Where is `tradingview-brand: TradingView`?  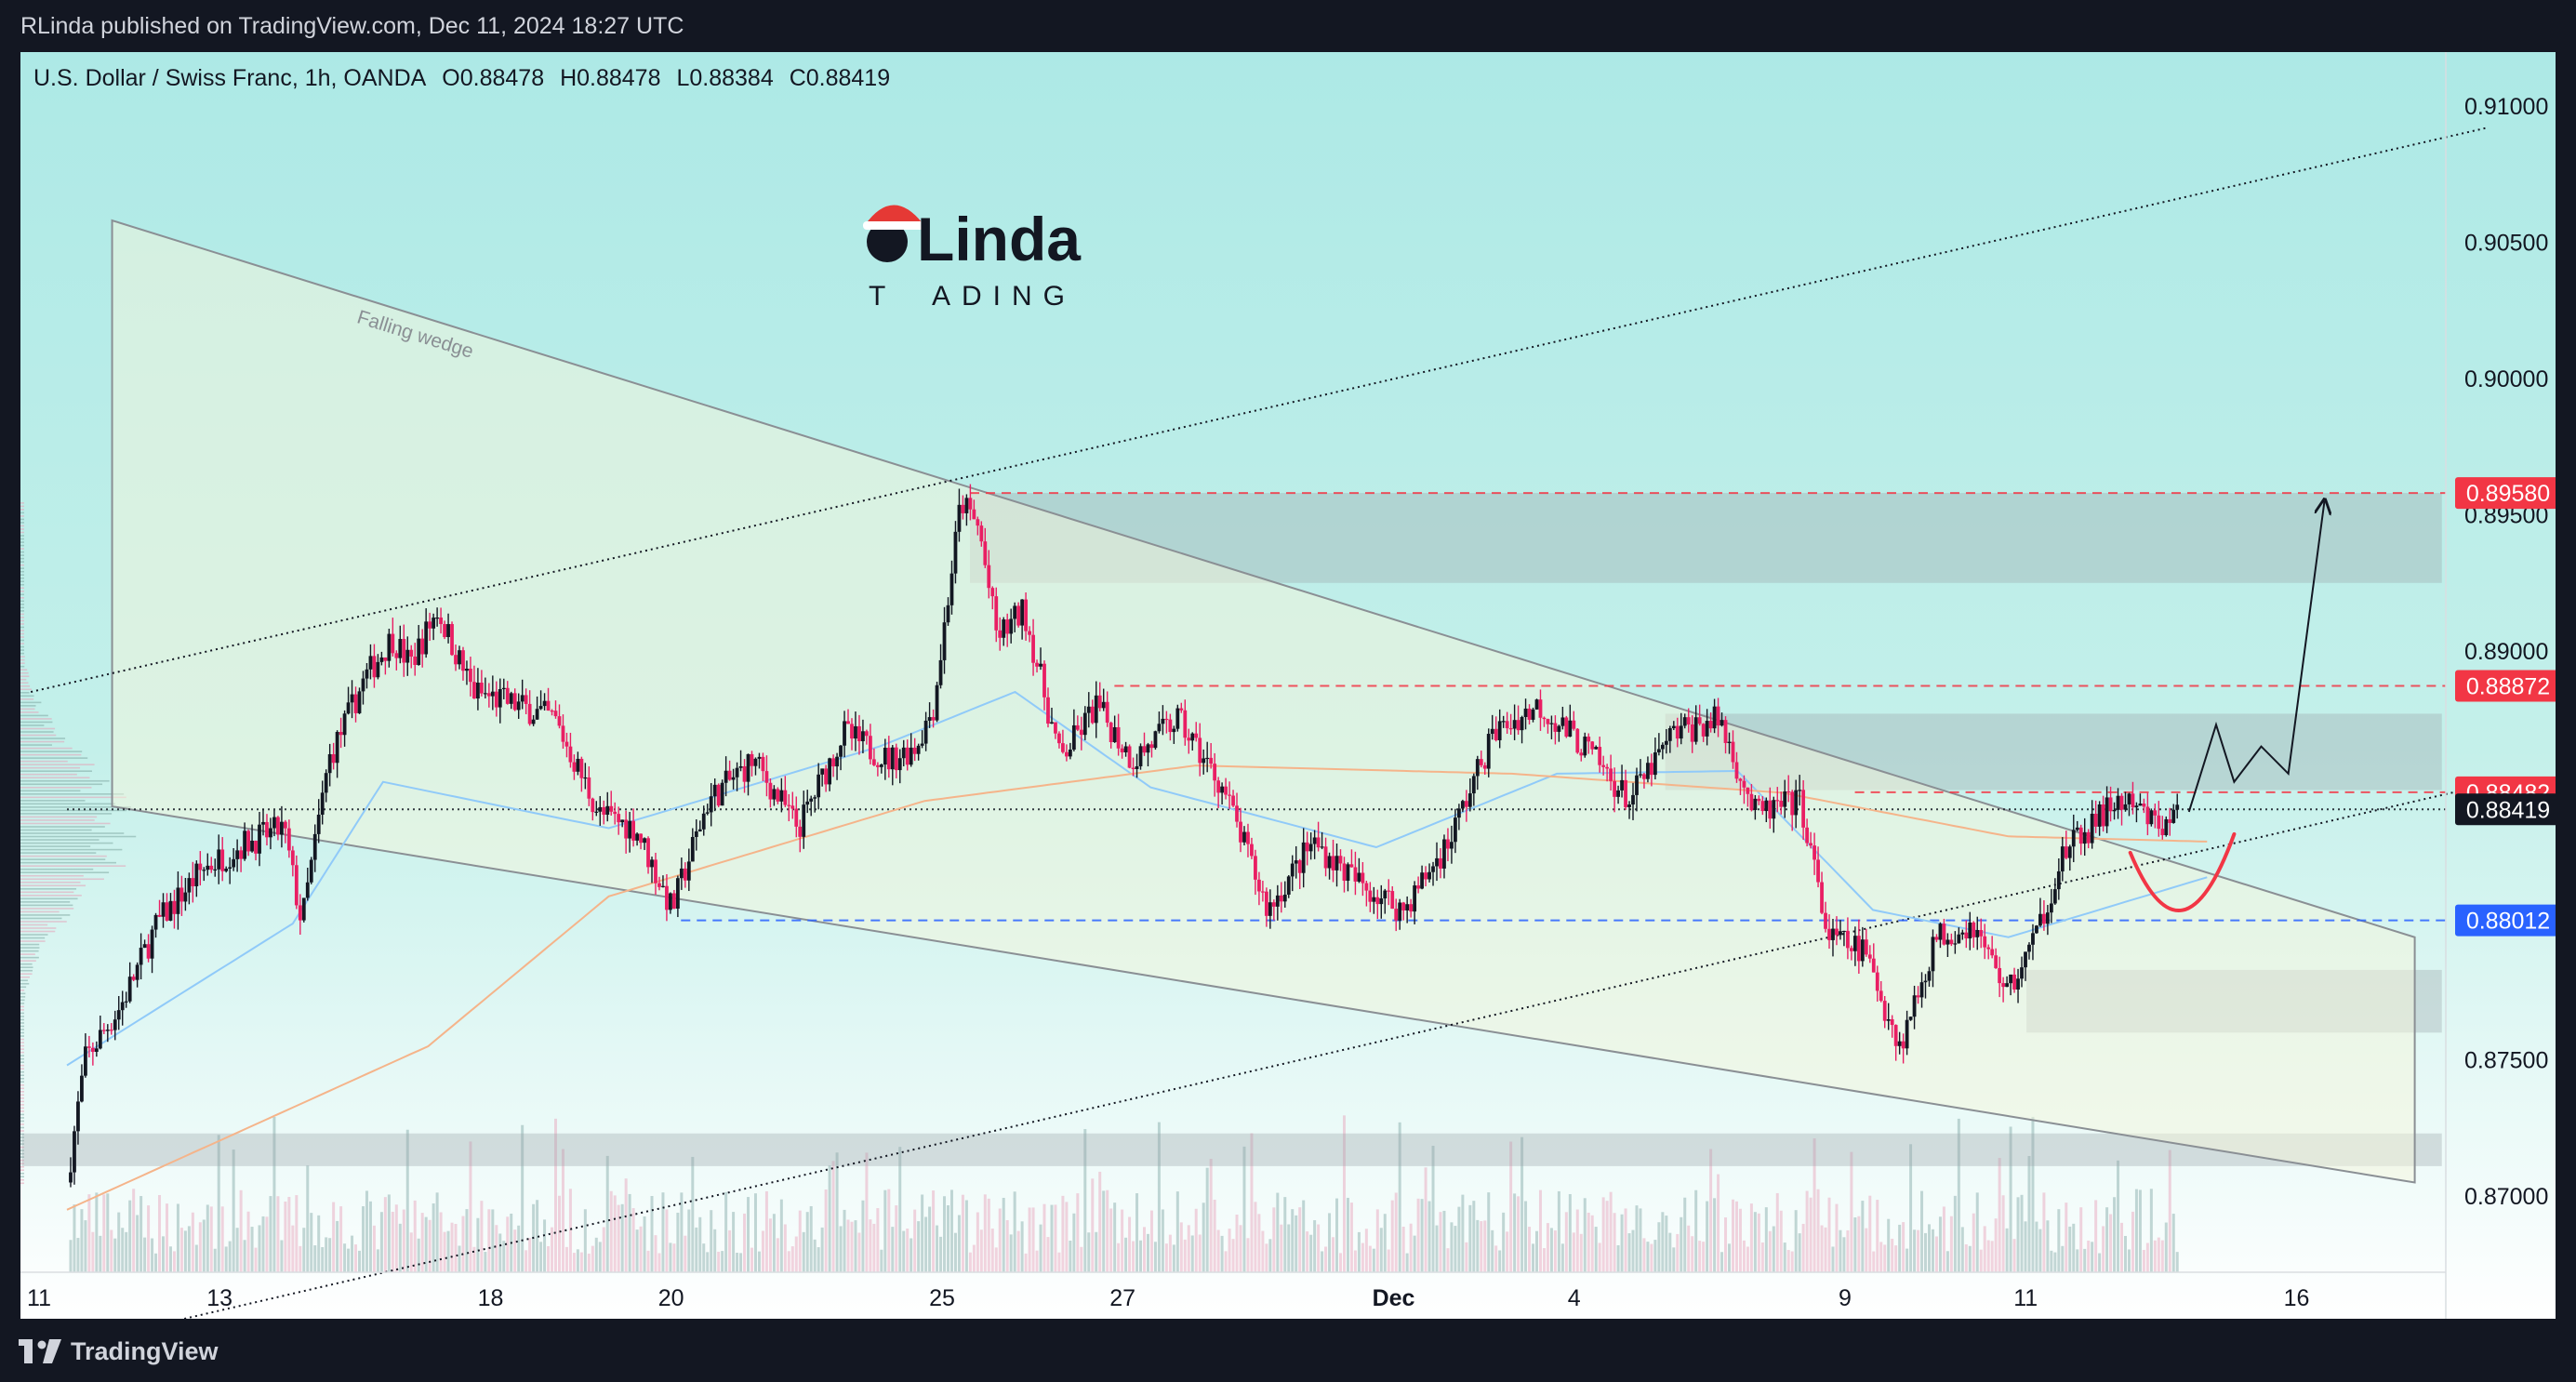
tradingview-brand: TradingView is located at coordinates (119, 1351).